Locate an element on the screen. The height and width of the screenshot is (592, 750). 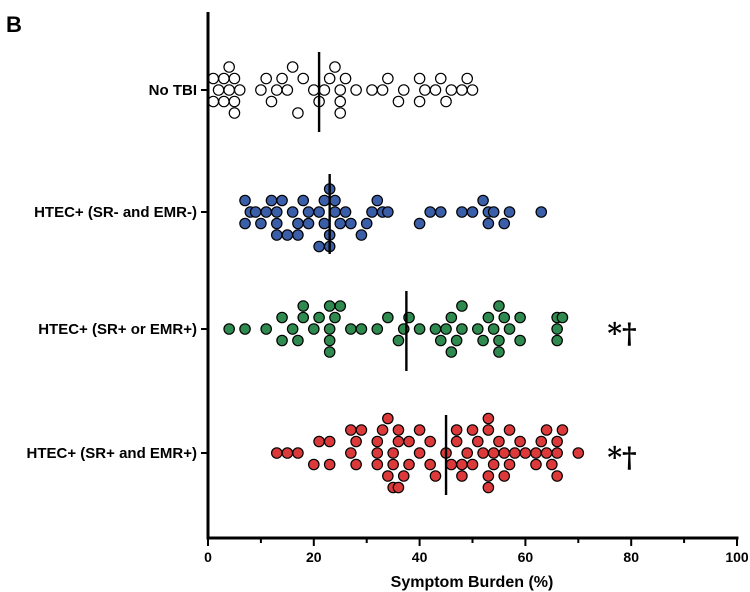
x-tick-label: 80 is located at coordinates (631, 557).